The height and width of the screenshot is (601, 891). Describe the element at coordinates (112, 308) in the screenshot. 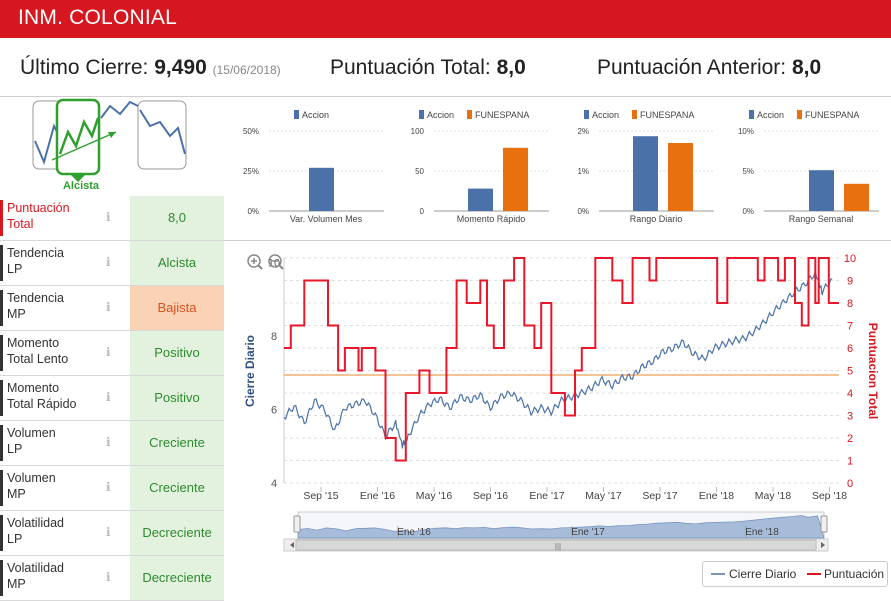

I see `indicator-row: Tendencia MP ℹ Bajista` at that location.